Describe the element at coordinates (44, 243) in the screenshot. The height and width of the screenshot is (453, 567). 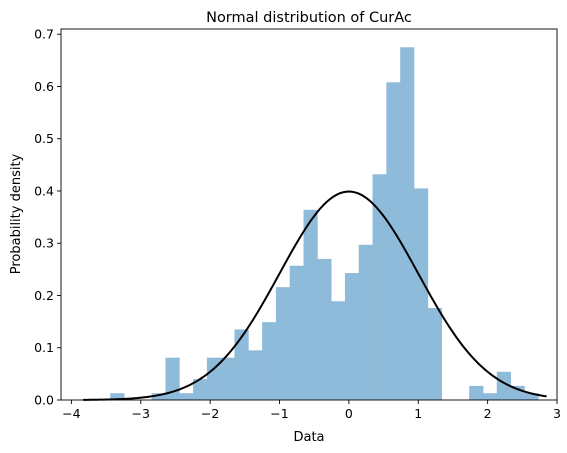
I see `y-tick-label: 0.3` at that location.